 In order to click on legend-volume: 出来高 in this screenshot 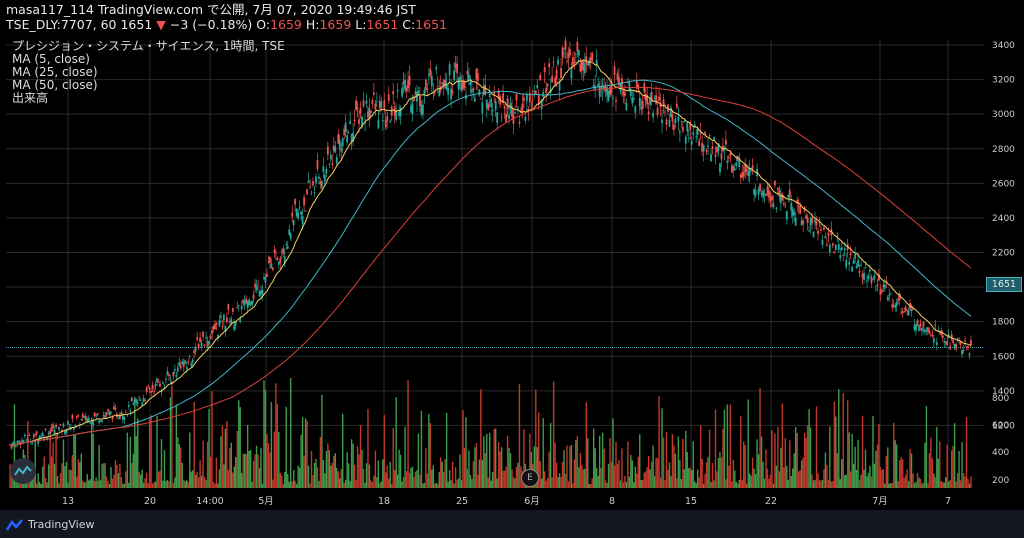, I will do `click(30, 98)`.